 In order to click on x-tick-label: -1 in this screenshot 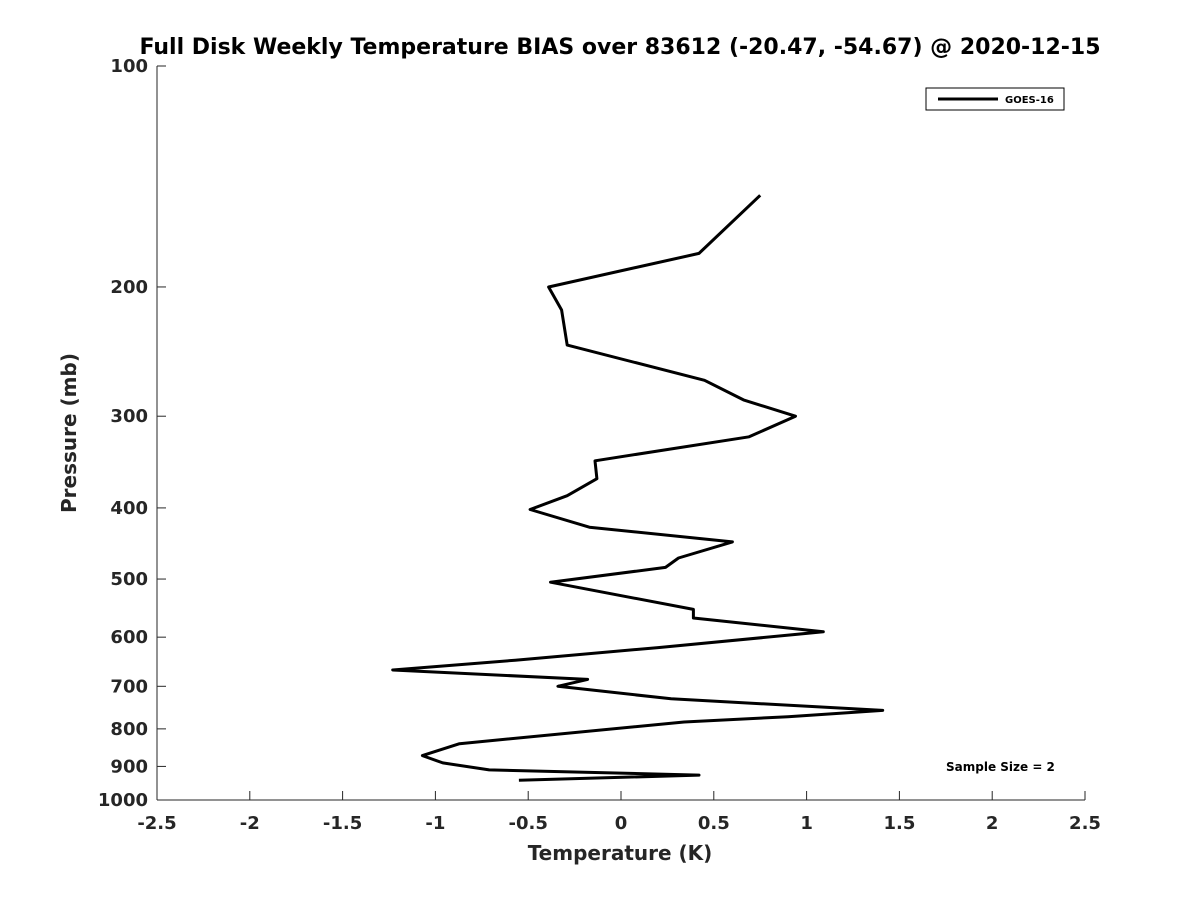, I will do `click(435, 823)`.